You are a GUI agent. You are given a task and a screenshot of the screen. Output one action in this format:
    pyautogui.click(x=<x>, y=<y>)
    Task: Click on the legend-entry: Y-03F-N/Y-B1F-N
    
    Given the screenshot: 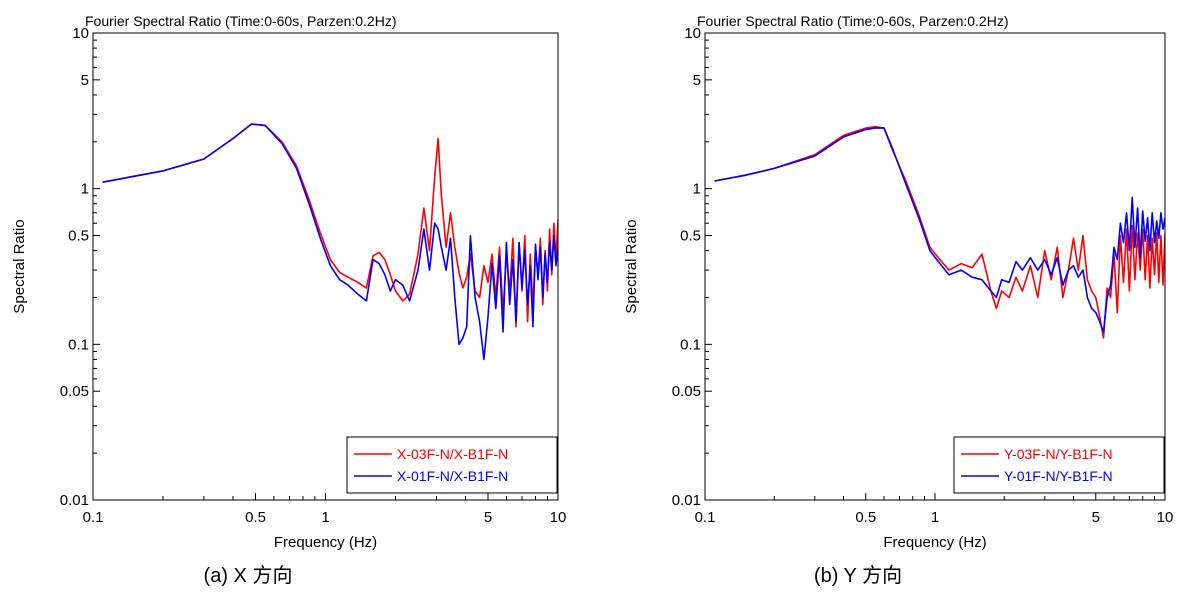 What is the action you would take?
    pyautogui.click(x=1058, y=454)
    